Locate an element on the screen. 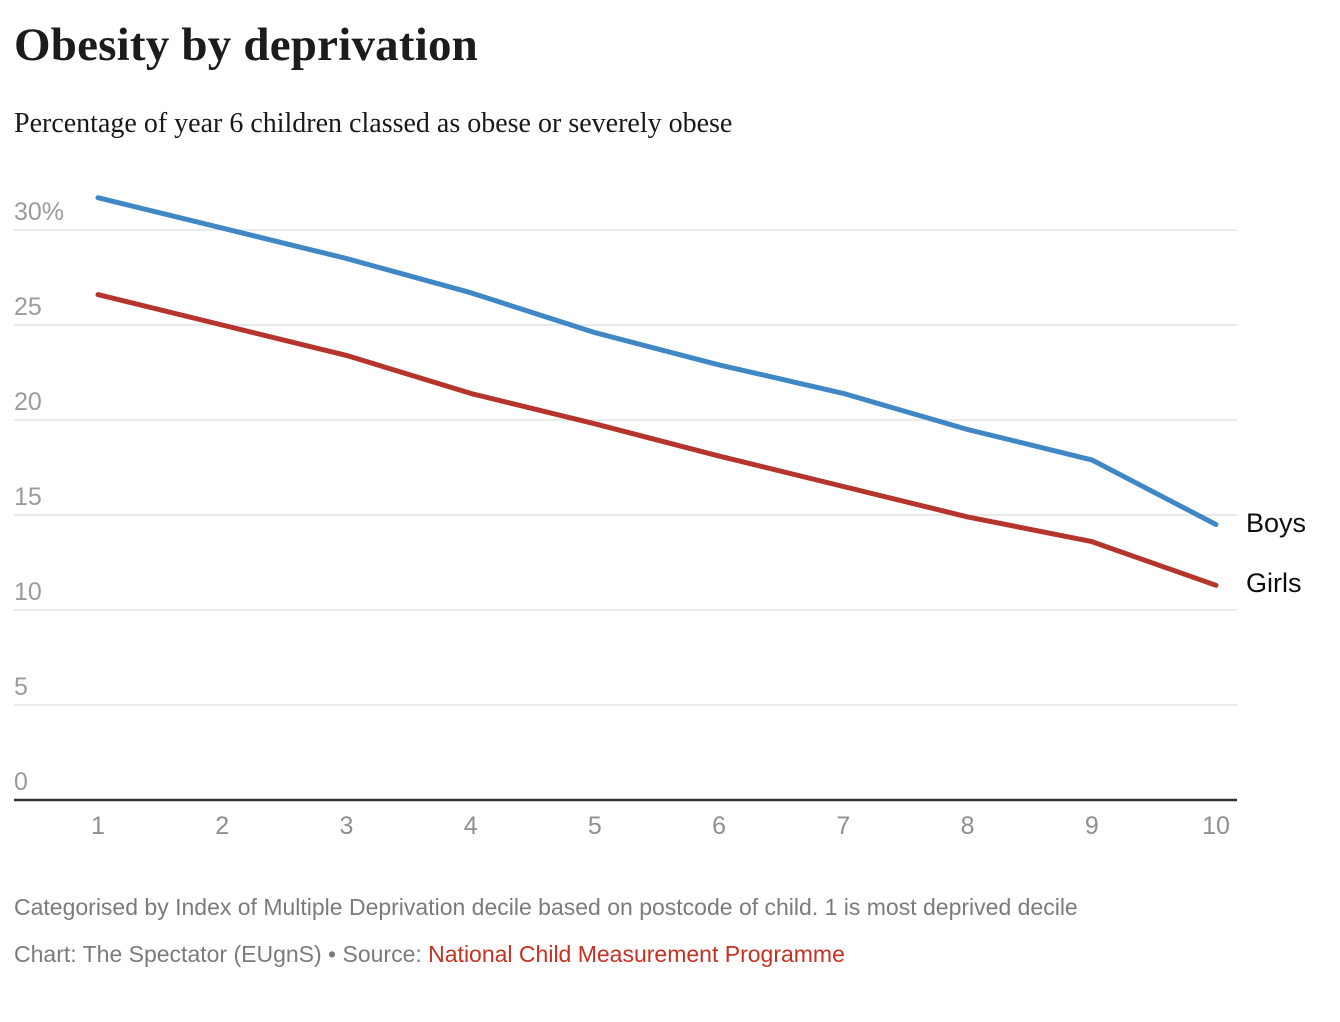  x-tick-label-4: 4 is located at coordinates (470, 826).